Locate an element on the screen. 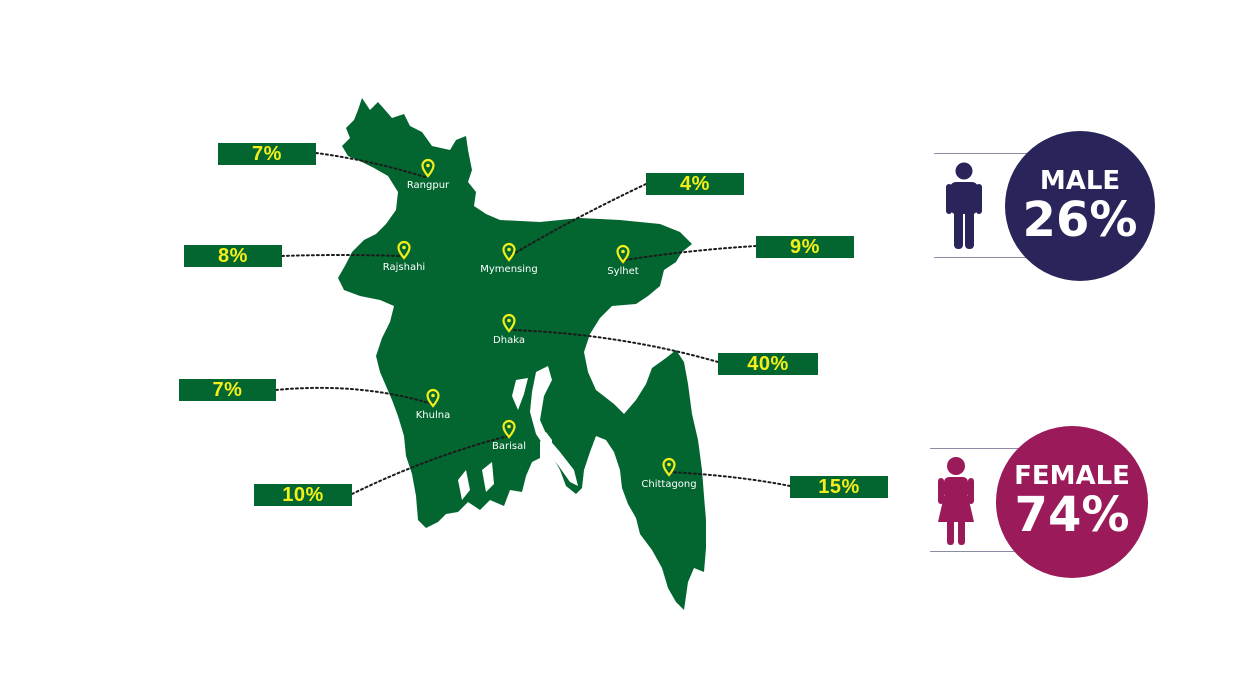  city-label-rajshahi: Rajshahi is located at coordinates (404, 267).